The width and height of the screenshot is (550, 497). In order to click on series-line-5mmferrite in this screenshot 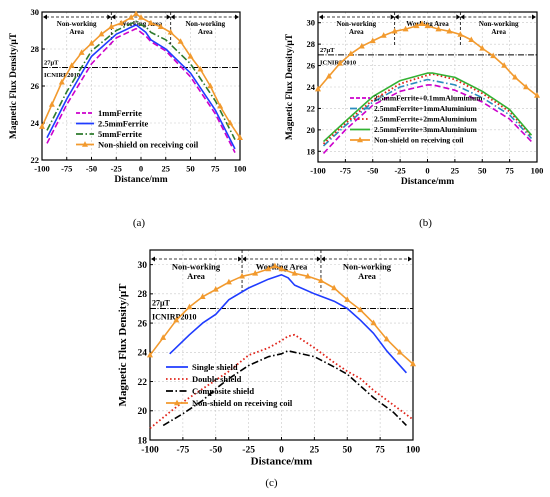, I will do `click(141, 80)`.